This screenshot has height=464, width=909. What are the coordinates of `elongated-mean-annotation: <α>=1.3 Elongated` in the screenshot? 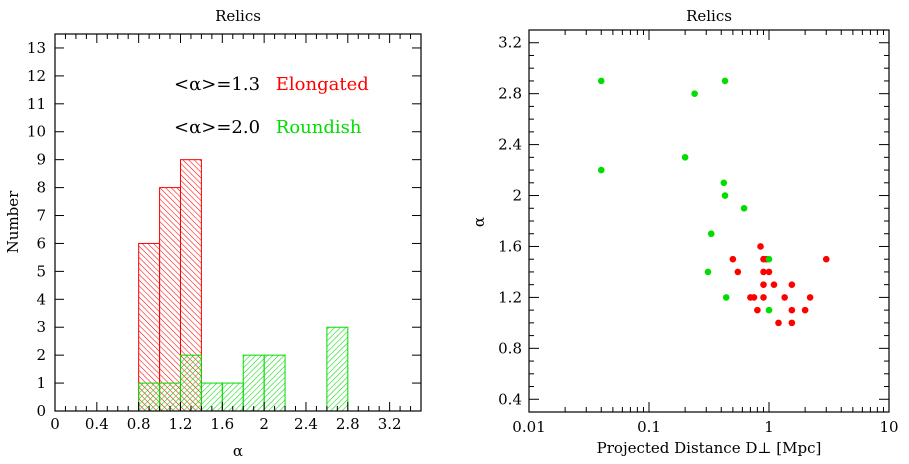 It's located at (271, 84).